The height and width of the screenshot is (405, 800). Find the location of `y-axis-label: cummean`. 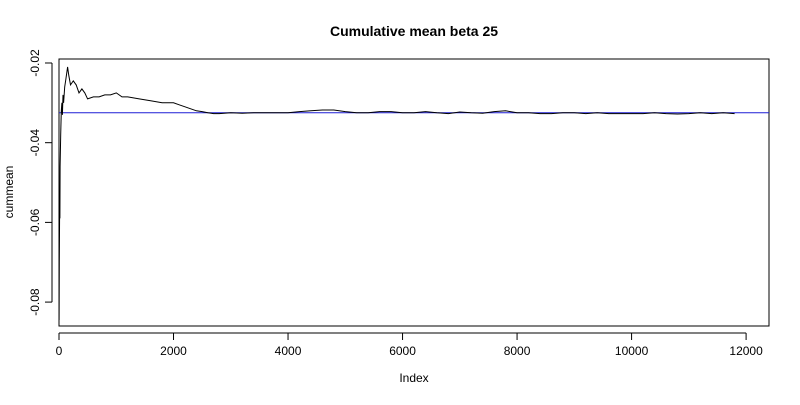

y-axis-label: cummean is located at coordinates (9, 192).